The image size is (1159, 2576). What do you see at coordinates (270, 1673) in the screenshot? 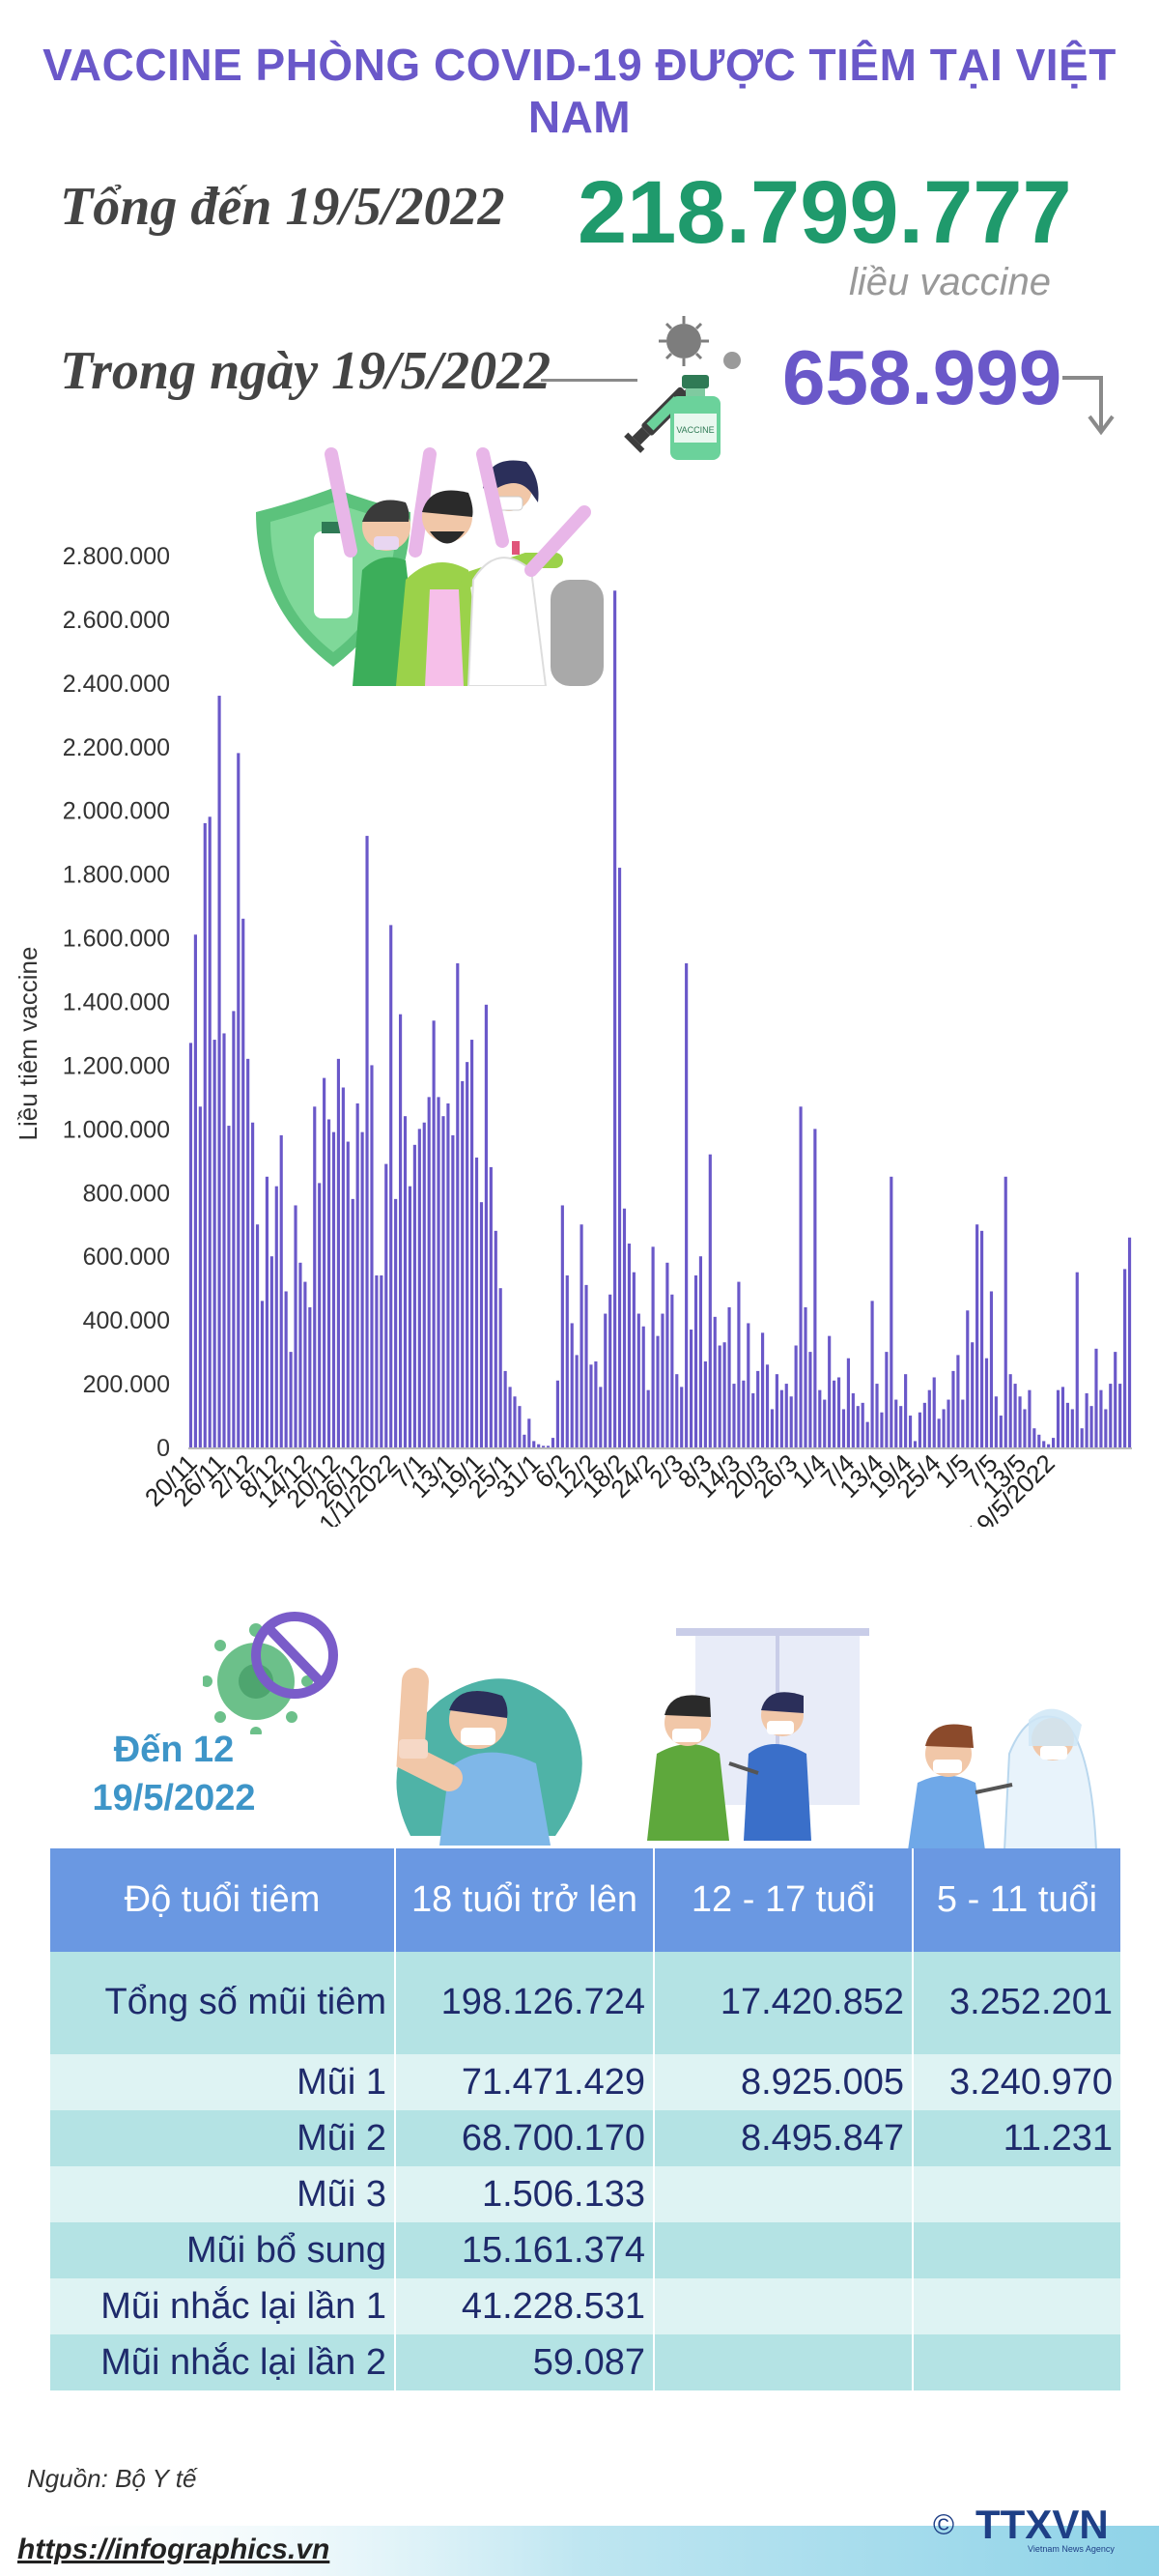
I see `no-virus-icon` at bounding box center [270, 1673].